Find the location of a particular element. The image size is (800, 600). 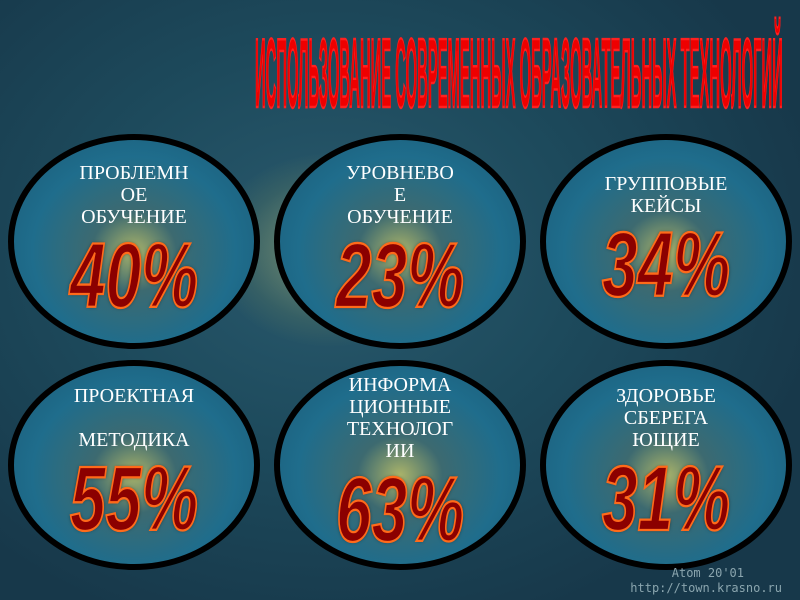

percent-23: 23% is located at coordinates (400, 275).